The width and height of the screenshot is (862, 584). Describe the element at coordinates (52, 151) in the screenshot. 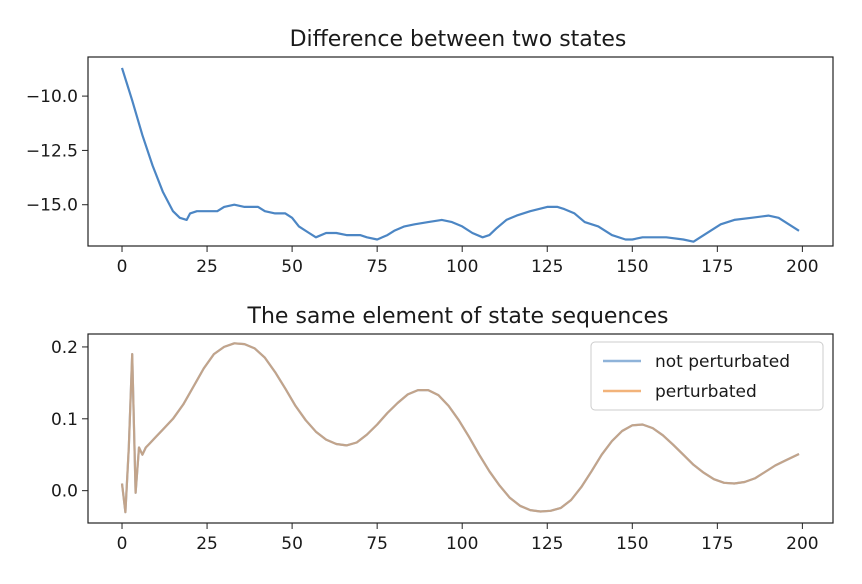

I see `y-tick-label: −12.5` at that location.